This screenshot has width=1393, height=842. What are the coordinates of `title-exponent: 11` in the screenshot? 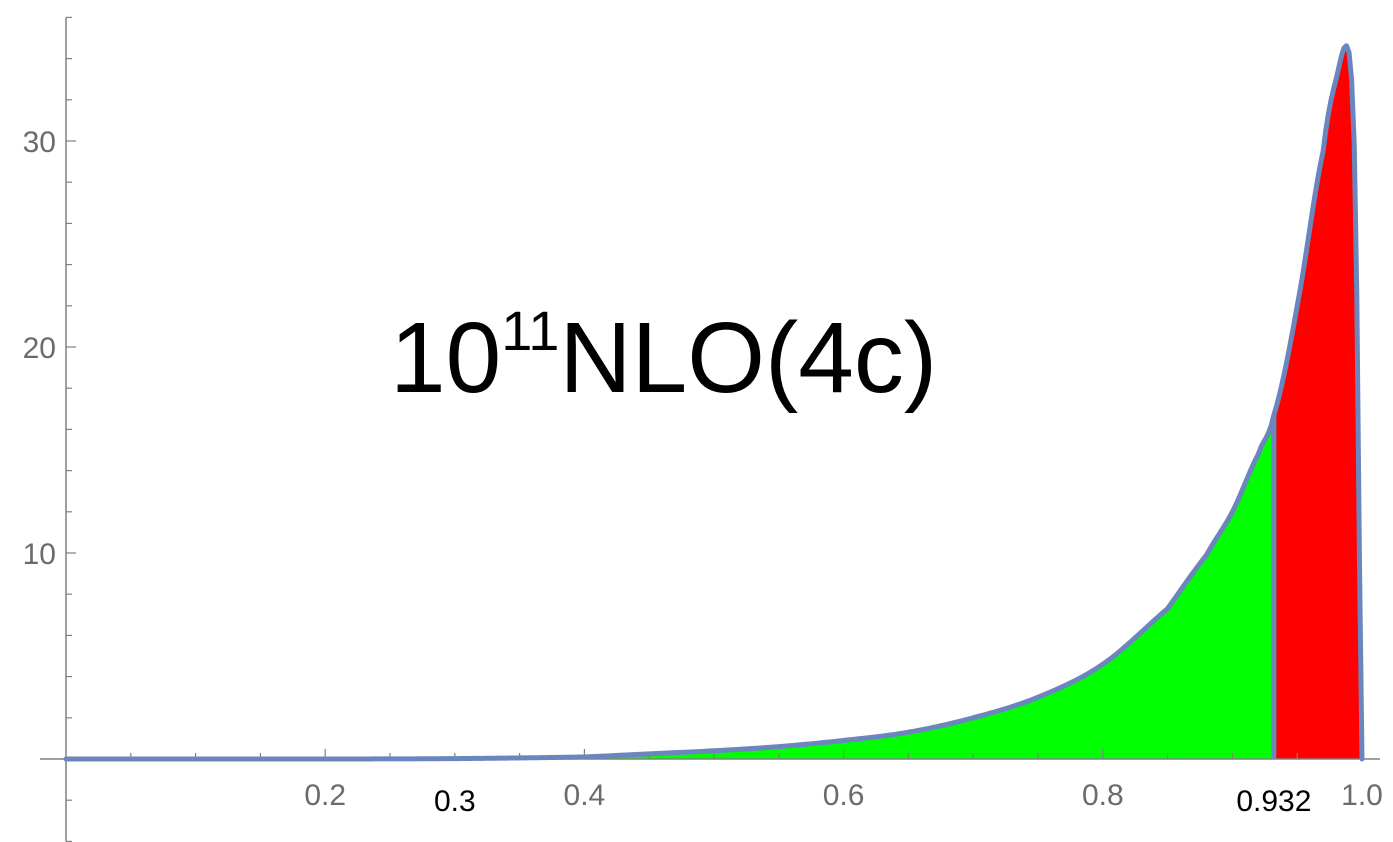 It's located at (530, 330).